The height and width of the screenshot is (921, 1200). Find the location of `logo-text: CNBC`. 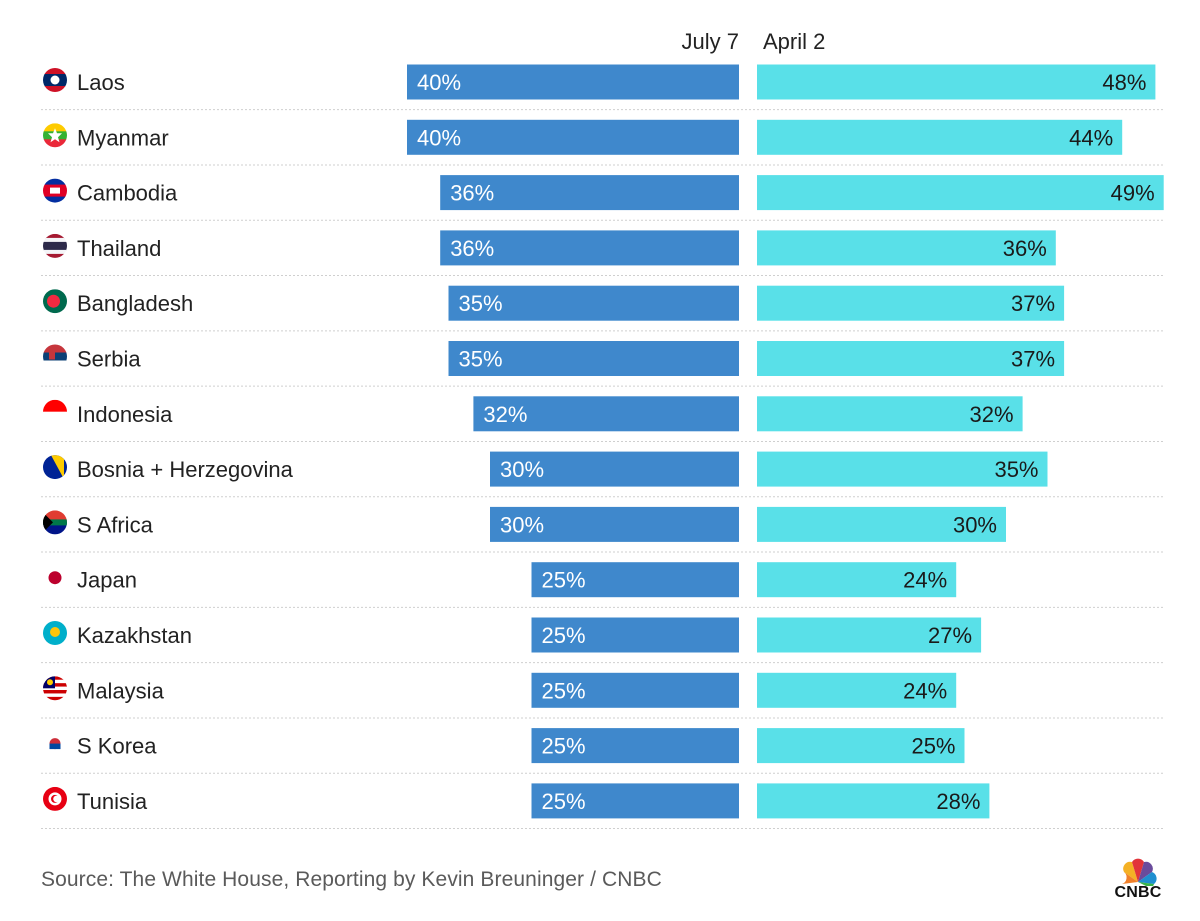

logo-text: CNBC is located at coordinates (1138, 892).